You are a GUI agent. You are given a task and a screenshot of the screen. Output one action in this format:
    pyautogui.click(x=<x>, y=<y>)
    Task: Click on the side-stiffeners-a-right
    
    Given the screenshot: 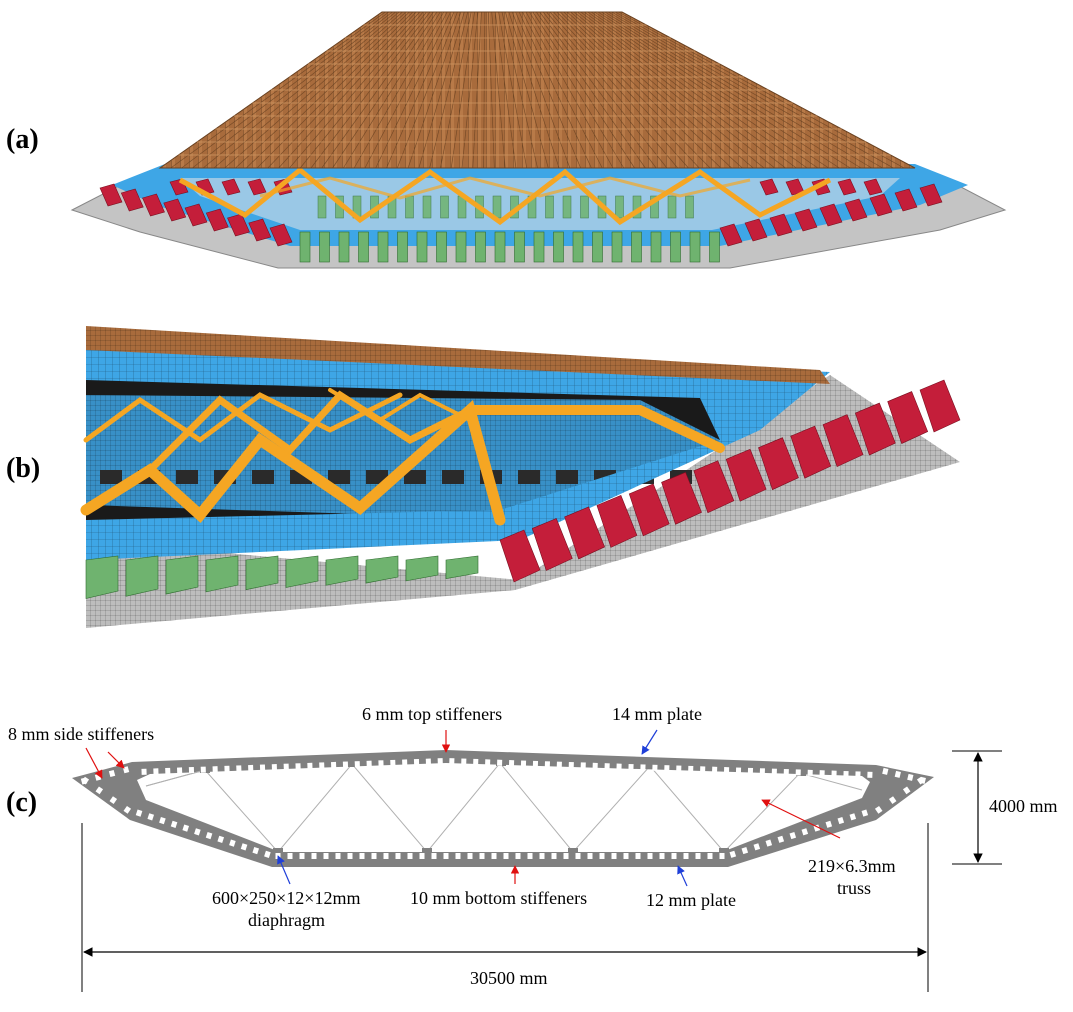 What is the action you would take?
    pyautogui.click(x=831, y=212)
    